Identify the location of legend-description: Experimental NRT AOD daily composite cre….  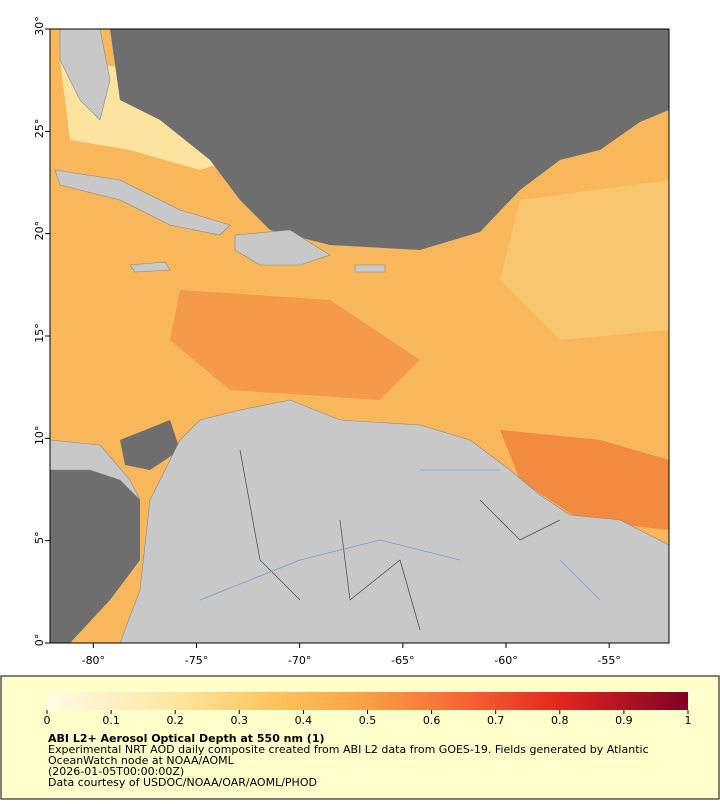
(348, 749).